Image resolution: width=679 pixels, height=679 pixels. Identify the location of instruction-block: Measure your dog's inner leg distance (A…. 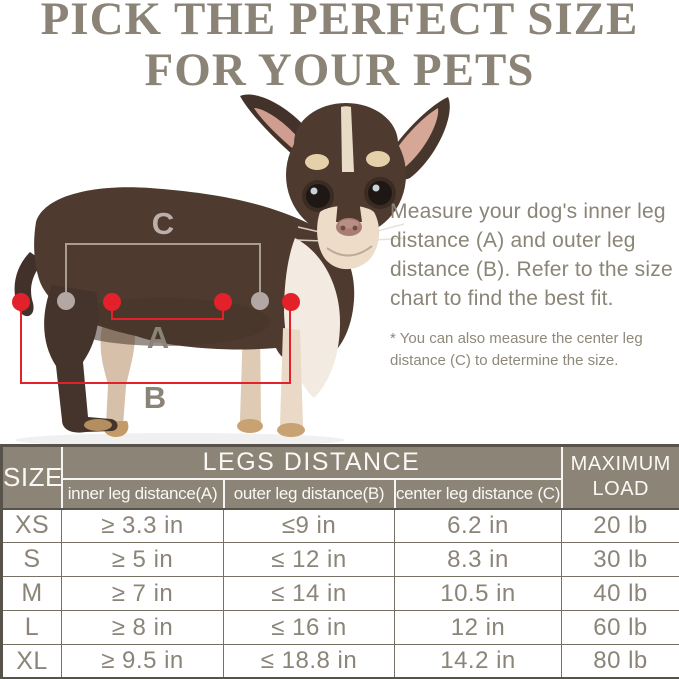
(534, 284).